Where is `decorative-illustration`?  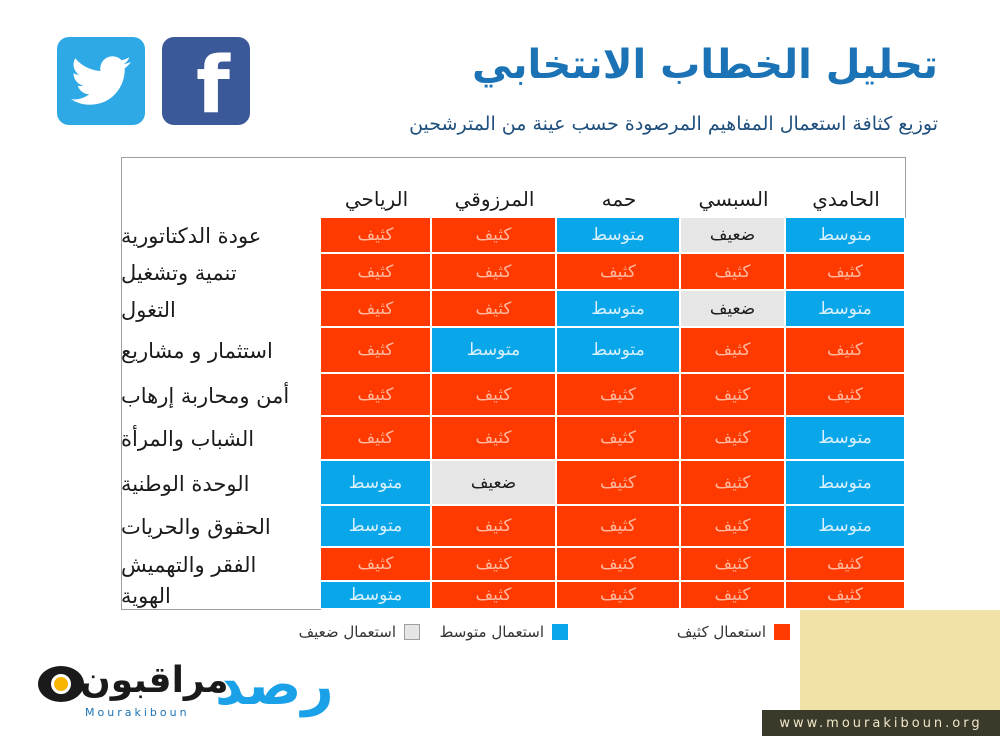 decorative-illustration is located at coordinates (900, 660).